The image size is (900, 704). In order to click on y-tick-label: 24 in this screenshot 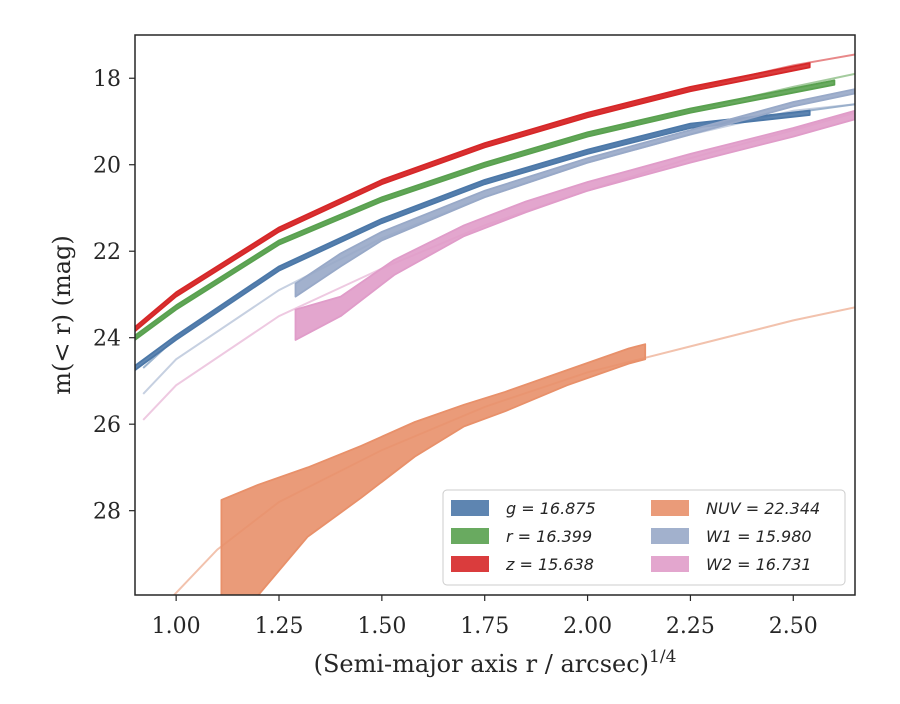, I will do `click(107, 339)`.